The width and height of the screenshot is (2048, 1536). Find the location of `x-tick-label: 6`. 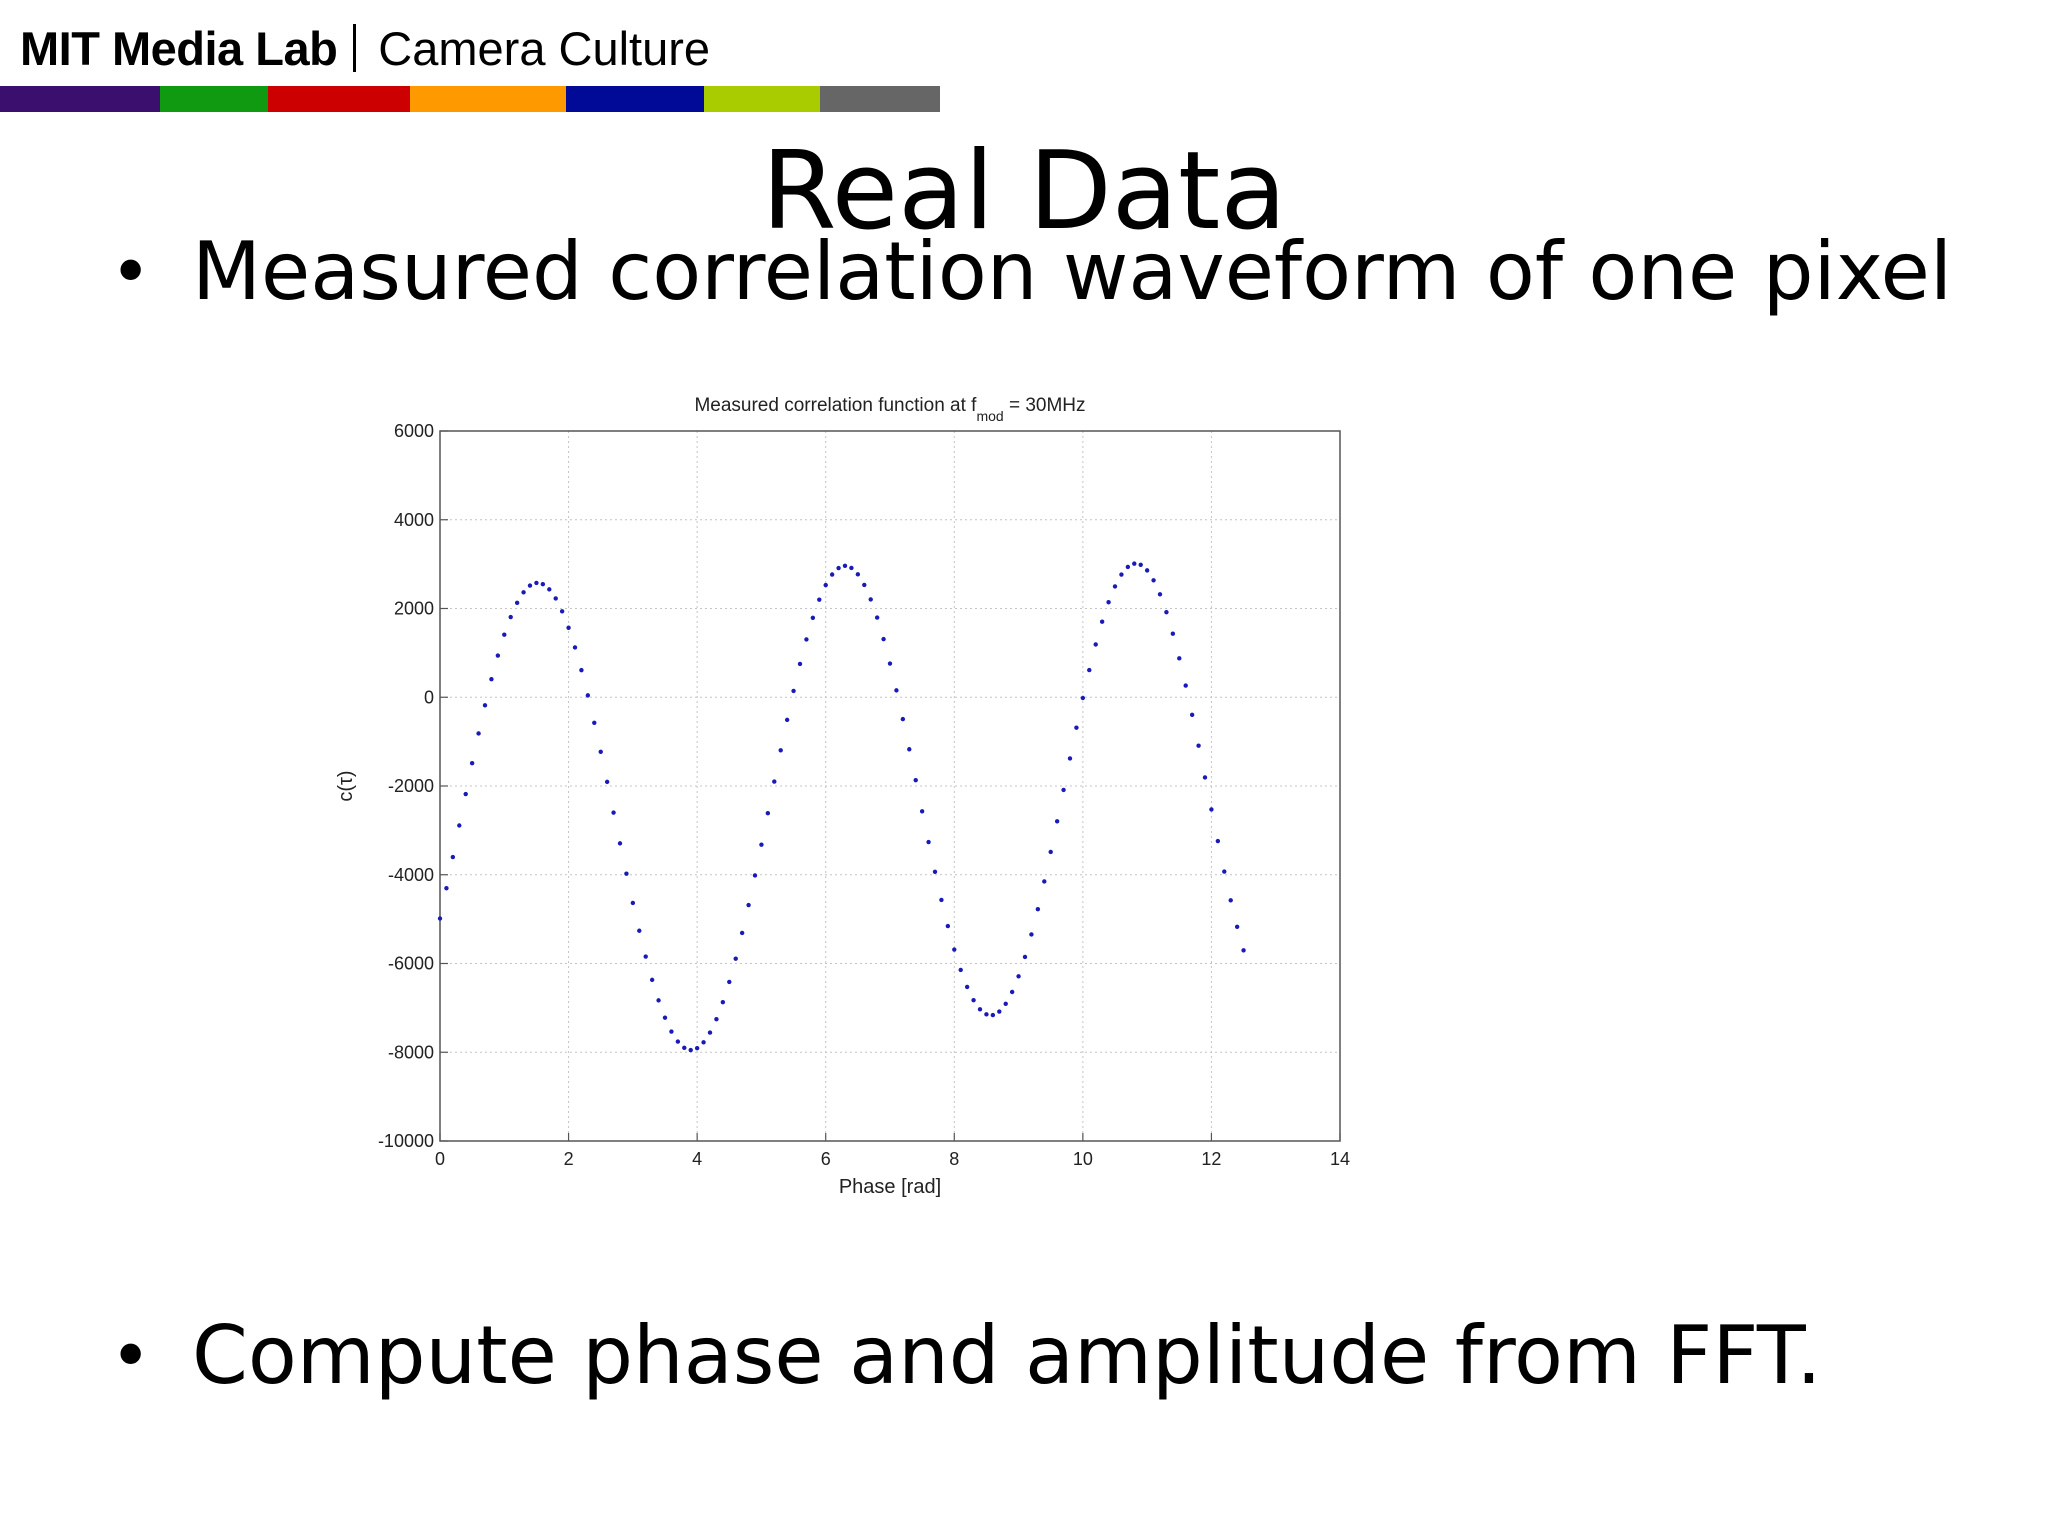

x-tick-label: 6 is located at coordinates (826, 1159).